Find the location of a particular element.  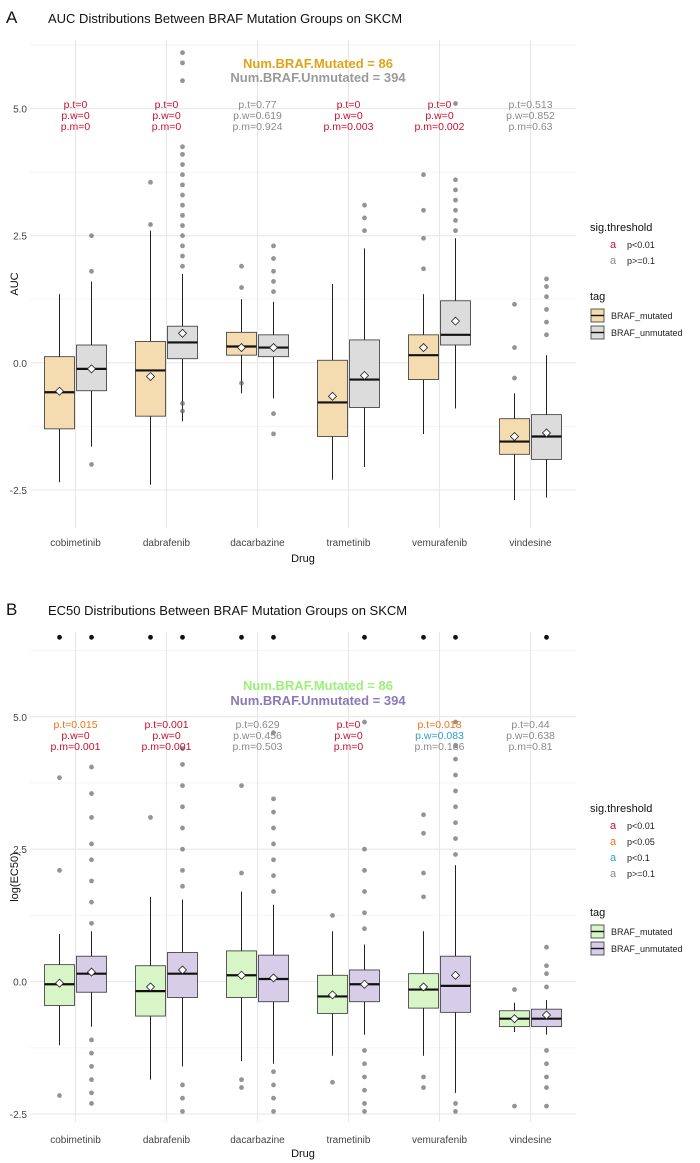

pvalue-label: p.t=0.513 is located at coordinates (530, 105).